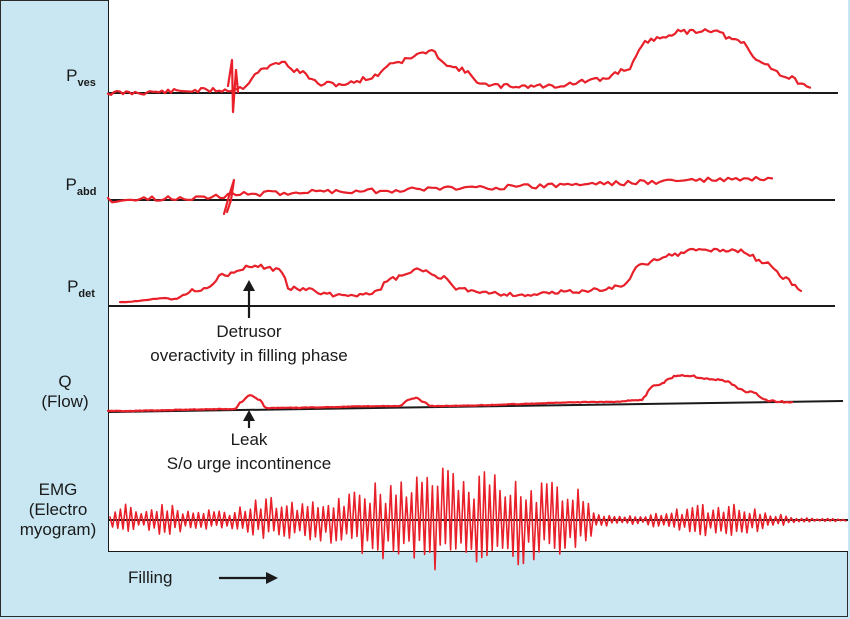  What do you see at coordinates (58, 489) in the screenshot?
I see `emg-label-line1: EMG` at bounding box center [58, 489].